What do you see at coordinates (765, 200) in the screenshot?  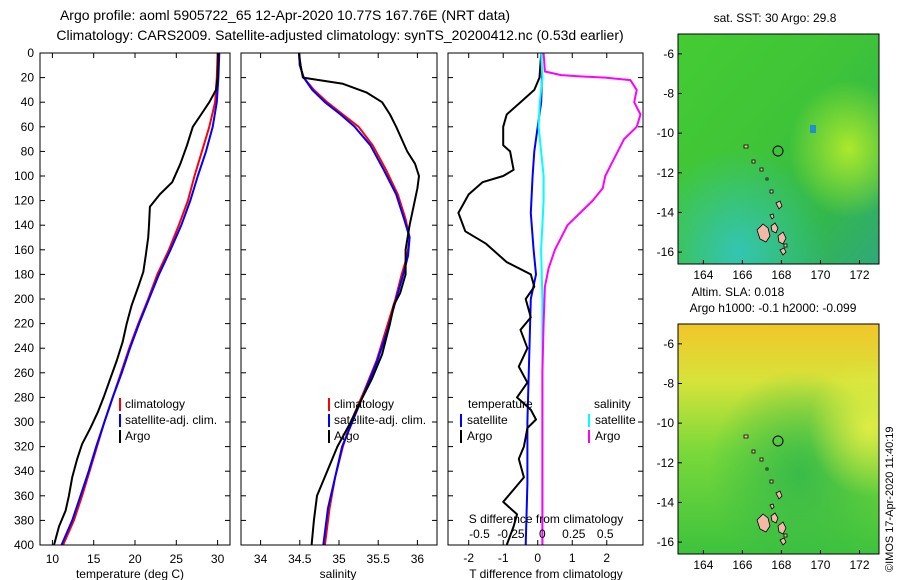 I see `sst-islands` at bounding box center [765, 200].